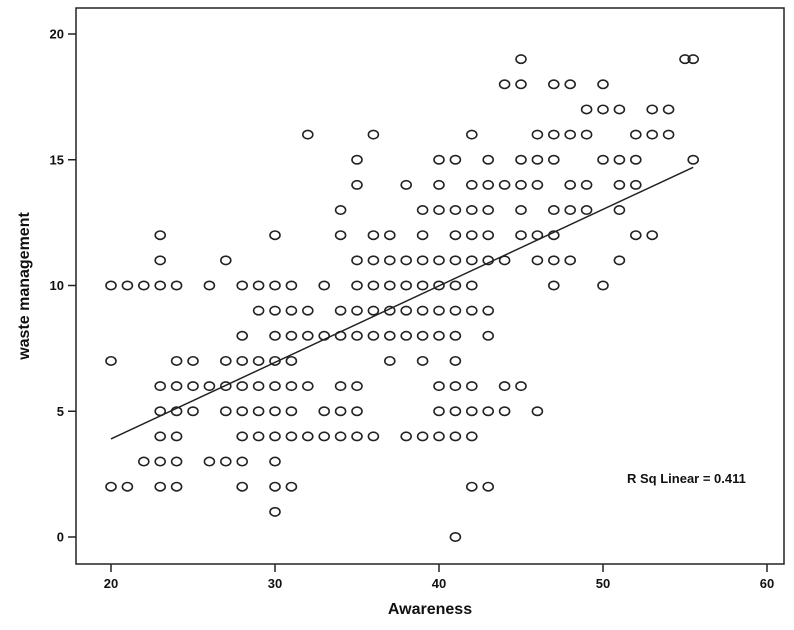 The height and width of the screenshot is (630, 794). What do you see at coordinates (686, 478) in the screenshot?
I see `r-squared-annotation: R Sq Linear = 0.411` at bounding box center [686, 478].